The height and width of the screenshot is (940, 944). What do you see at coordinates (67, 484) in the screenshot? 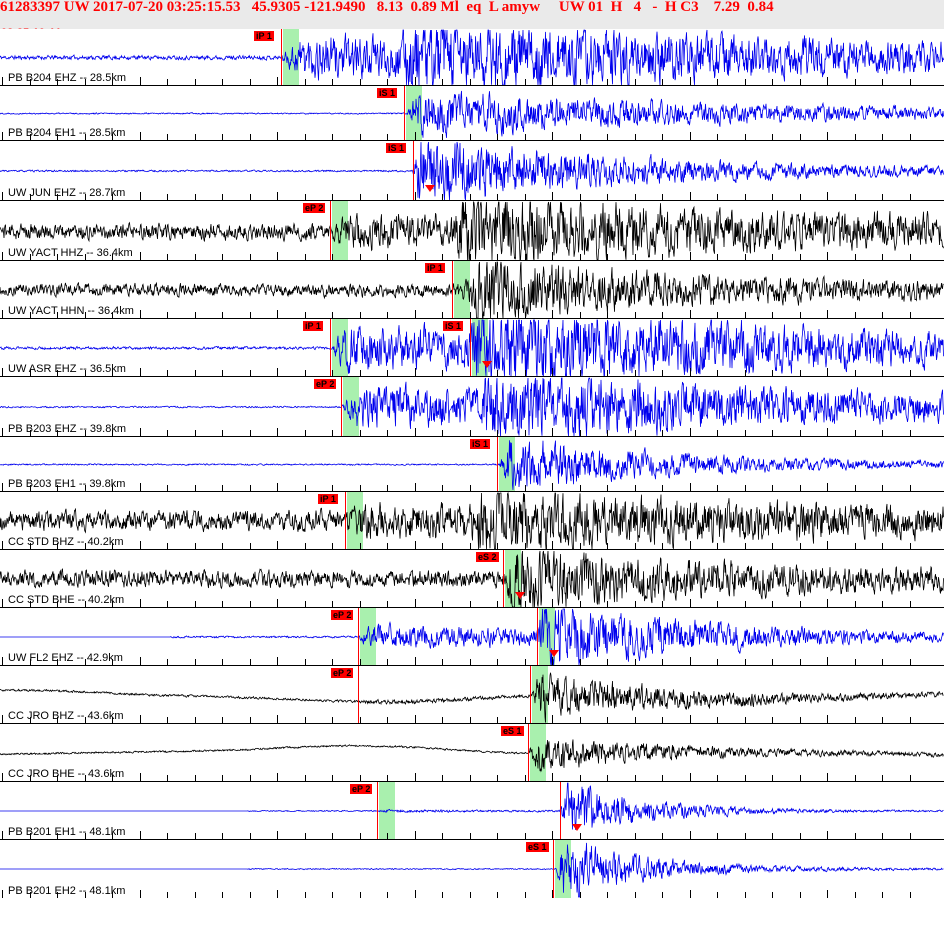
I see `channel-label: PB B203 EH1 -- 39.8km` at bounding box center [67, 484].